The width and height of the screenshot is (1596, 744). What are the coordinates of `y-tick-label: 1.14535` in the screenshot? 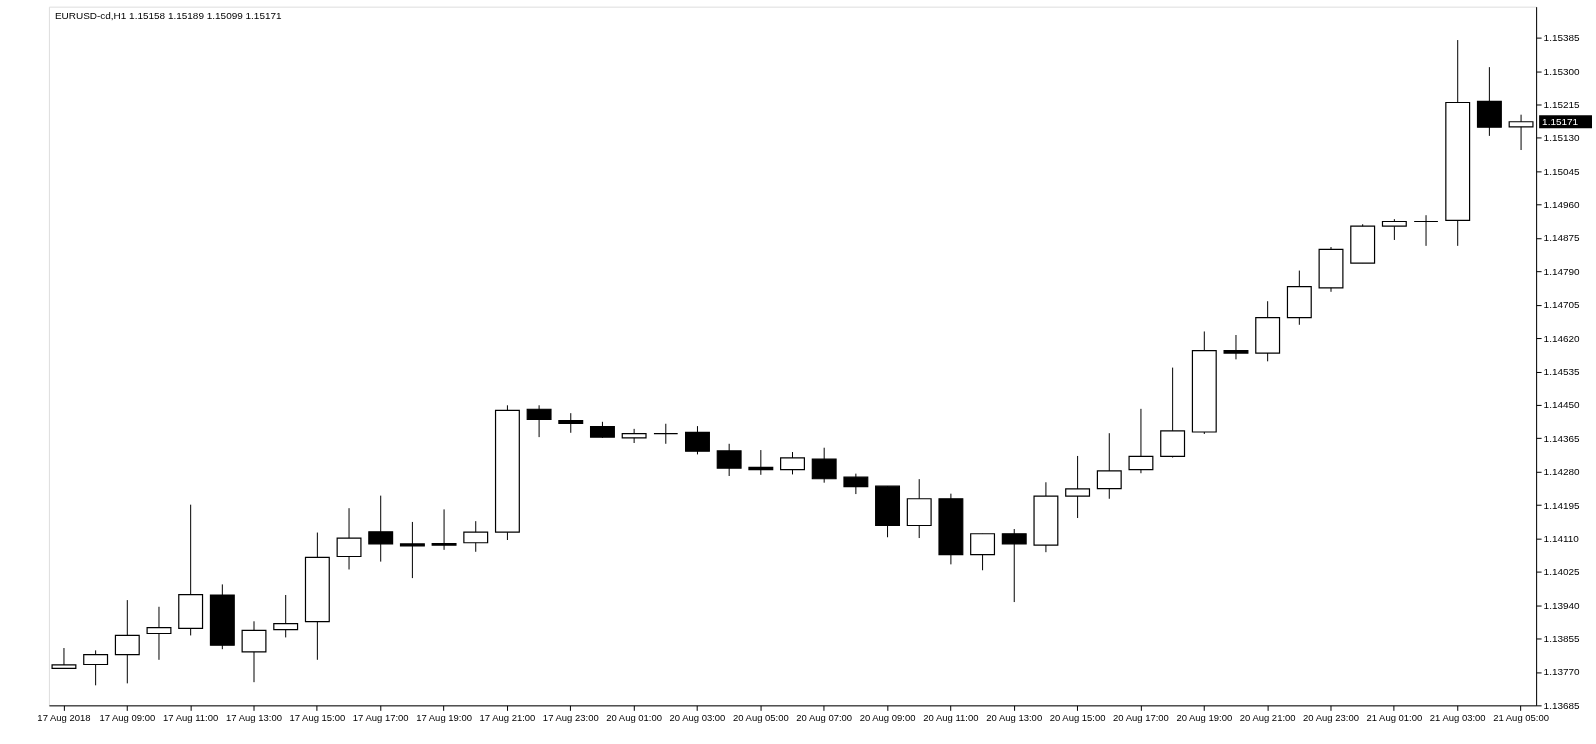 It's located at (1562, 372).